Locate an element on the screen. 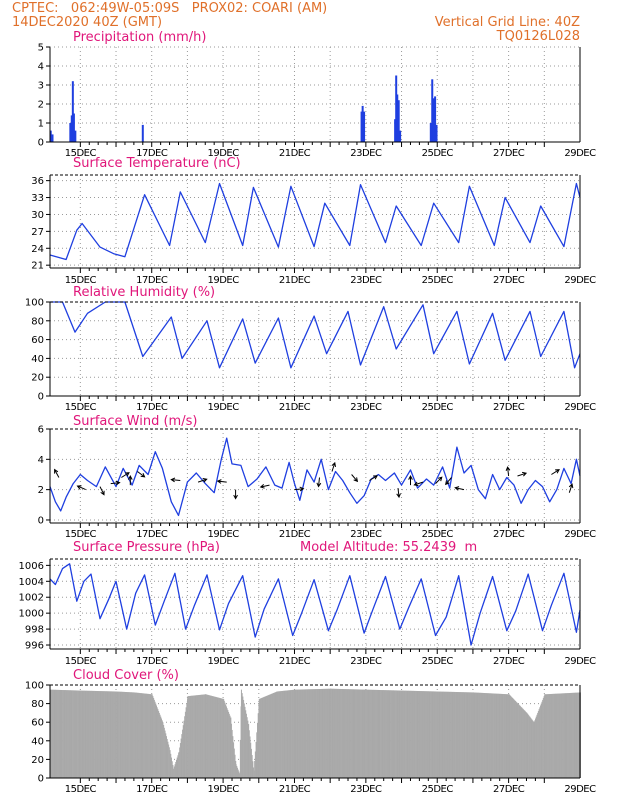 This screenshot has width=618, height=800. wind-xtick-label: 17DEC is located at coordinates (152, 534).